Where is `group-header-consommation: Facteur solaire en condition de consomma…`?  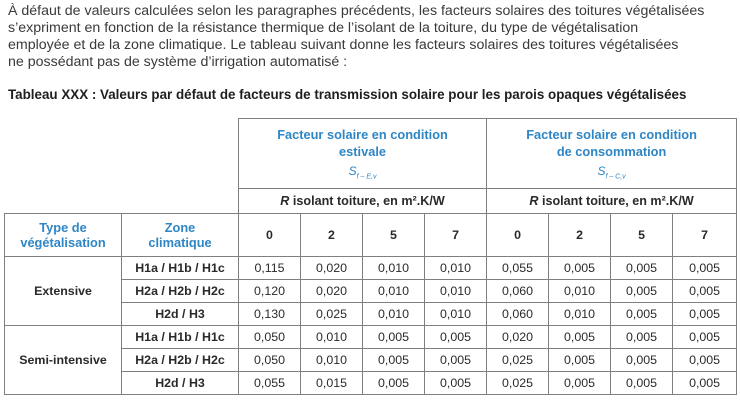
group-header-consommation: Facteur solaire en condition de consomma… is located at coordinates (612, 153).